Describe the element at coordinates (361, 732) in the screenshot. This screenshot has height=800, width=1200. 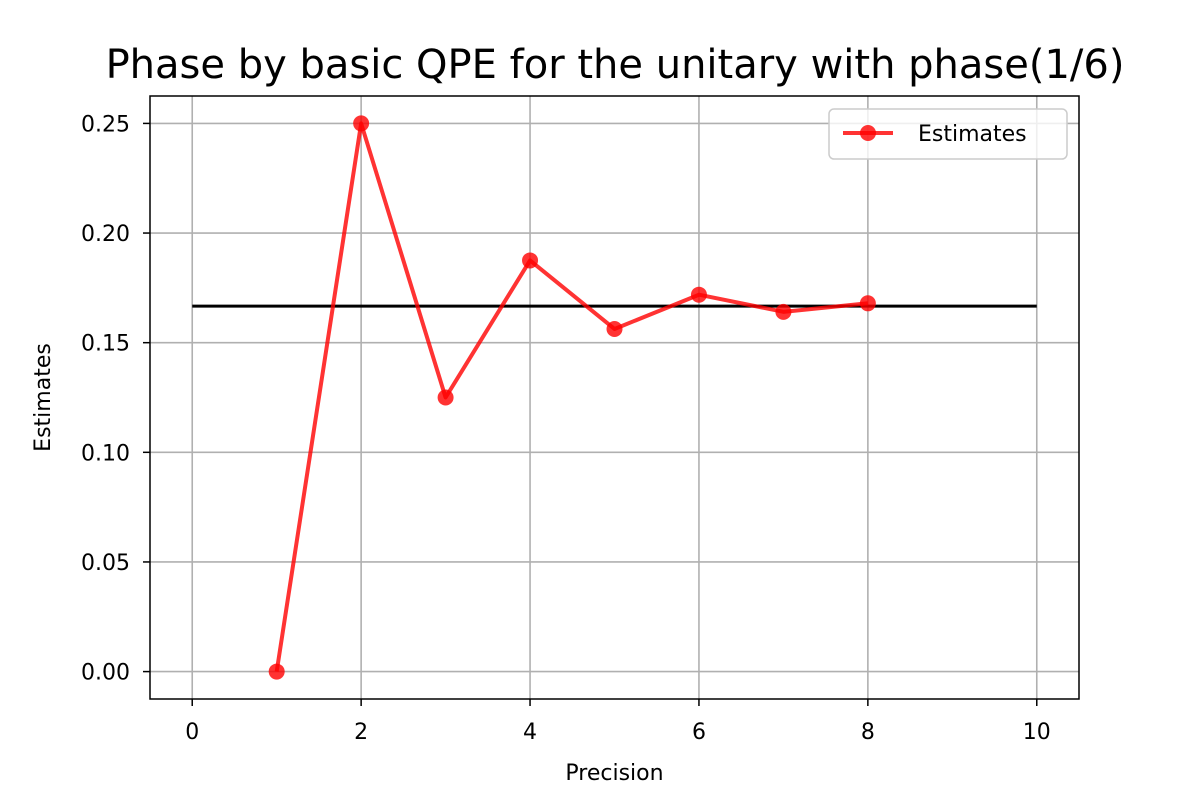
I see `x-tick-label: 2` at that location.